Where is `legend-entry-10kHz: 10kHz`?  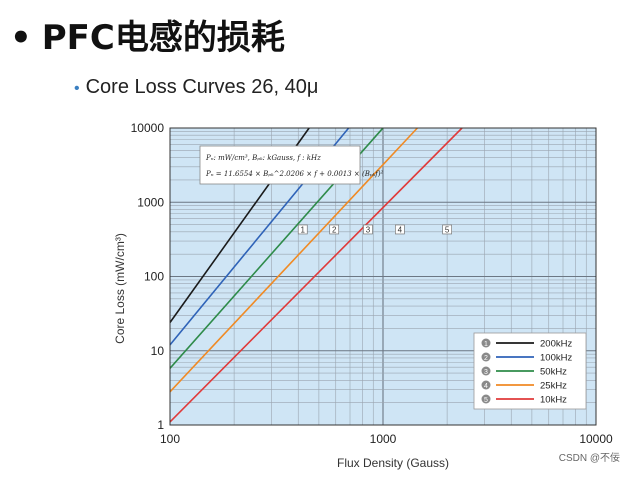
legend-entry-10kHz: 10kHz is located at coordinates (553, 400).